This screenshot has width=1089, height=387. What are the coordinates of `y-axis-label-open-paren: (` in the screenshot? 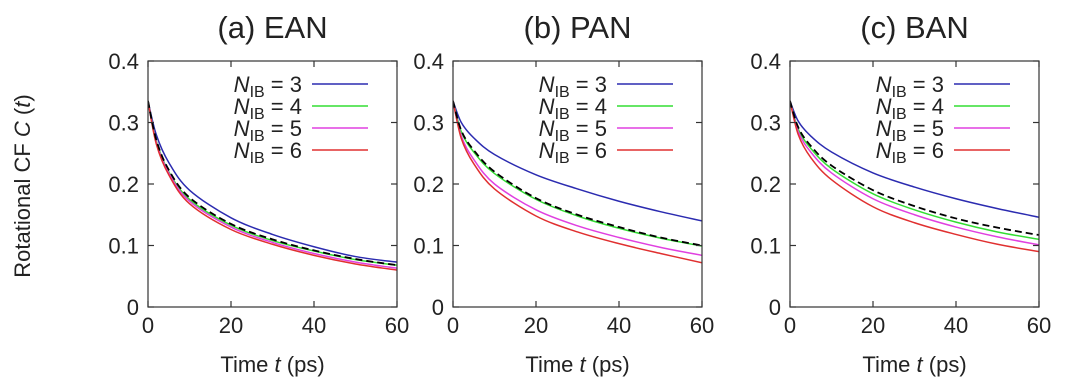 It's located at (22, 114).